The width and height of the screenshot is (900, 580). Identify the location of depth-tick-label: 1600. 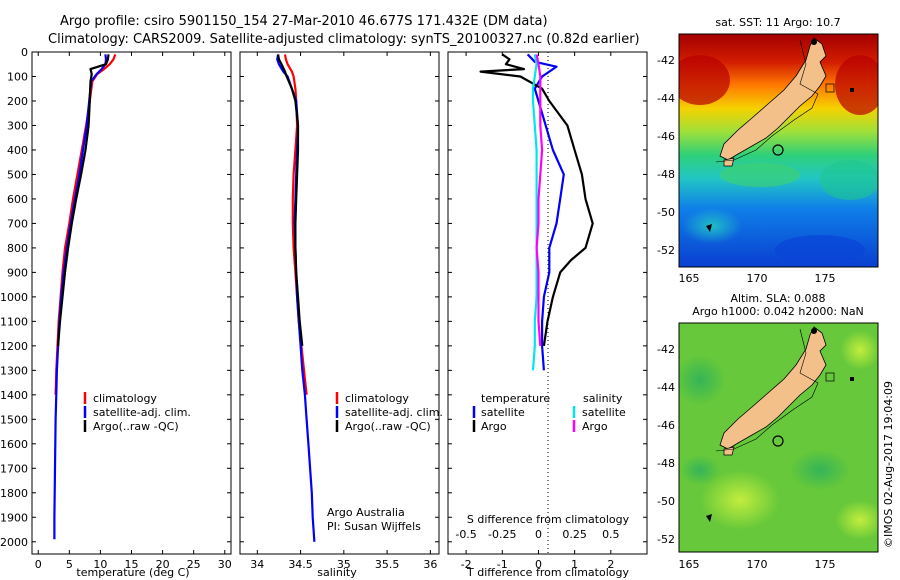
(14, 444).